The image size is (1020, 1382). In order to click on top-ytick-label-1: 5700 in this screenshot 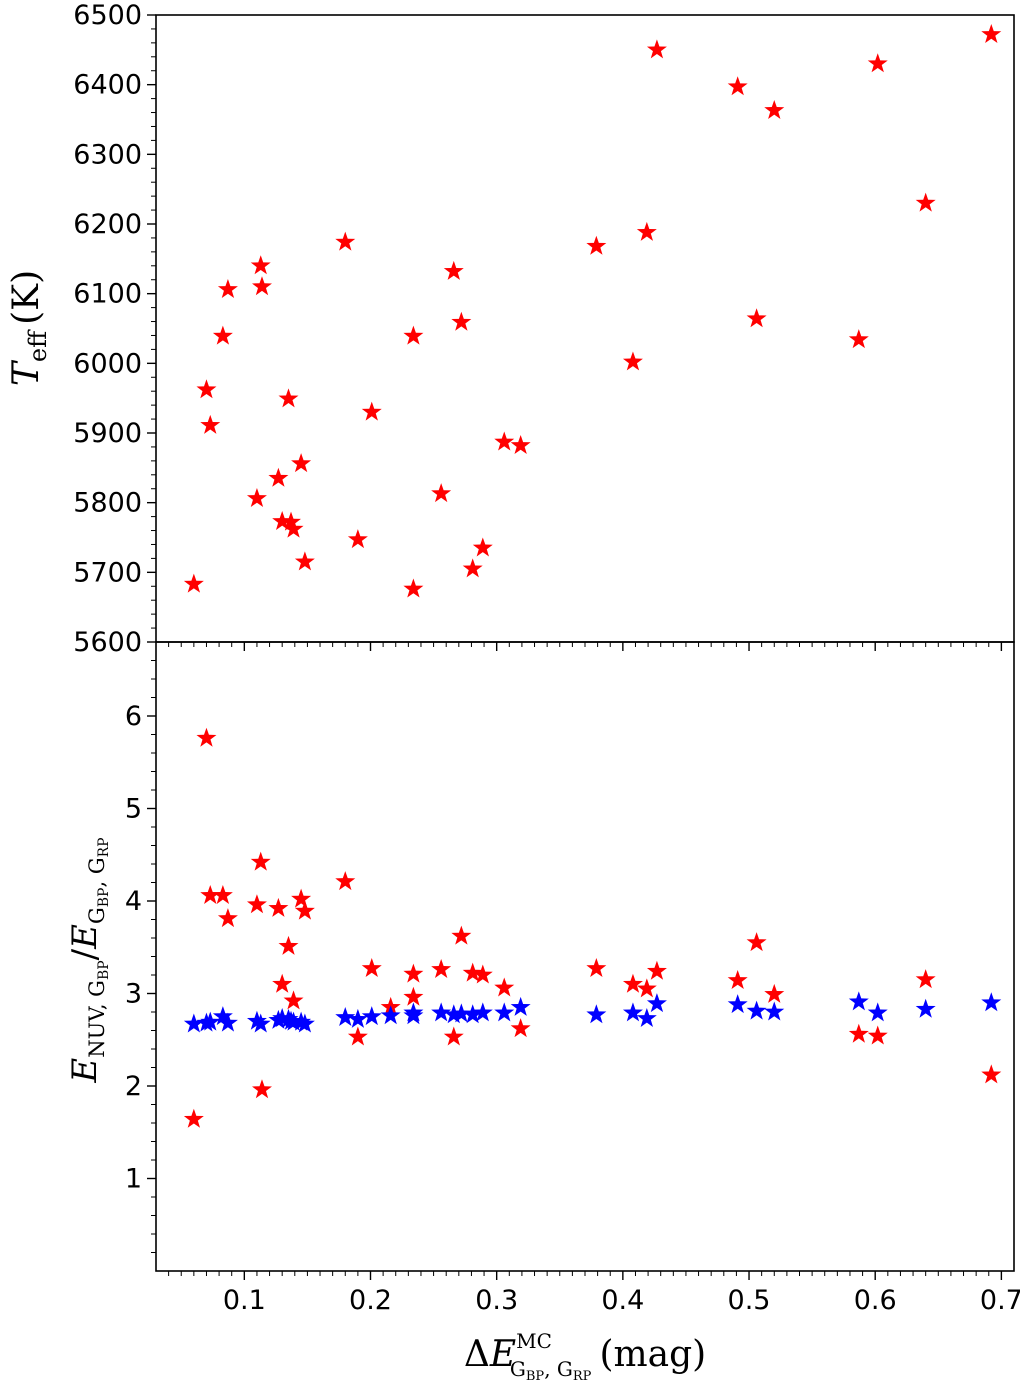, I will do `click(107, 572)`.